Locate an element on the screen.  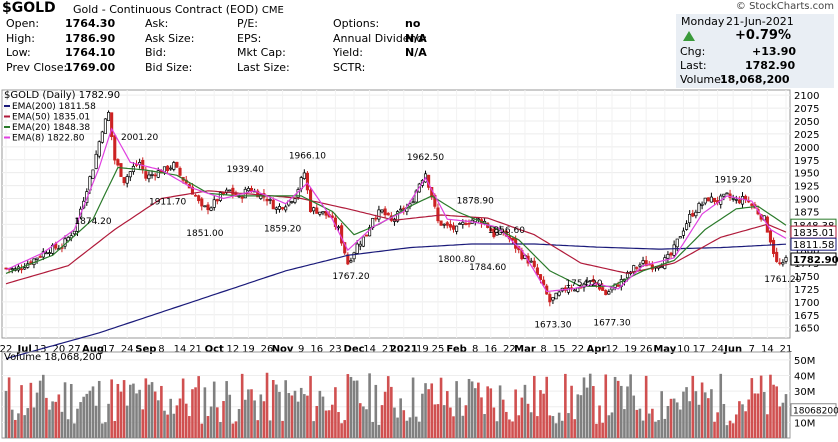
legend-entry: EMA(20) 1848.38 is located at coordinates (51, 128).